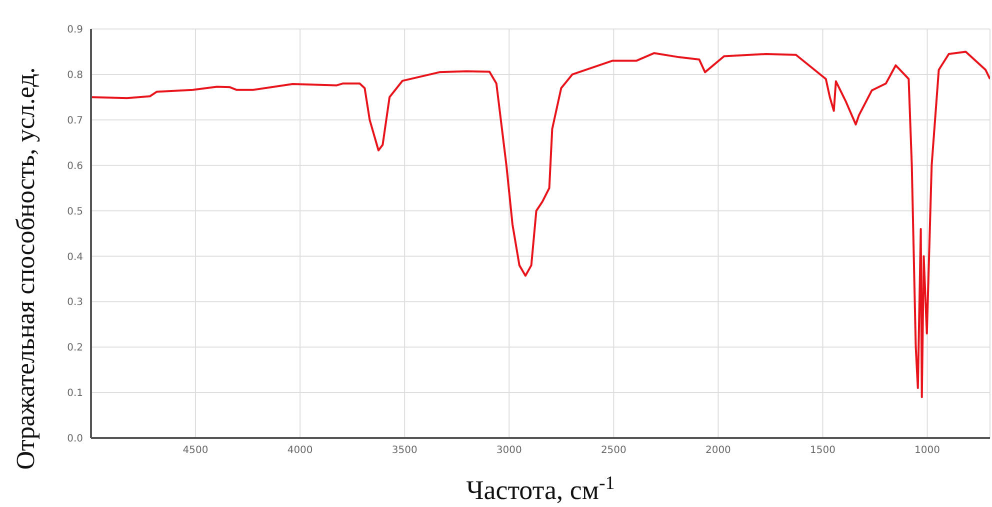 Image resolution: width=992 pixels, height=507 pixels. What do you see at coordinates (613, 450) in the screenshot?
I see `x-tick-label: 2500` at bounding box center [613, 450].